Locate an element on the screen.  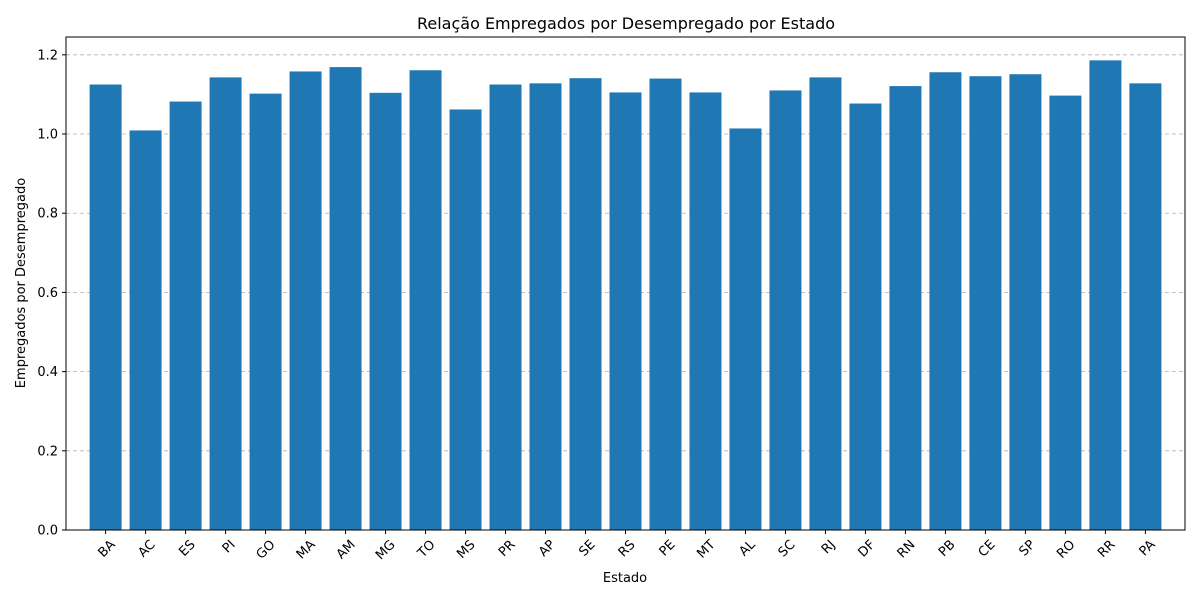
bar-df is located at coordinates (865, 316).